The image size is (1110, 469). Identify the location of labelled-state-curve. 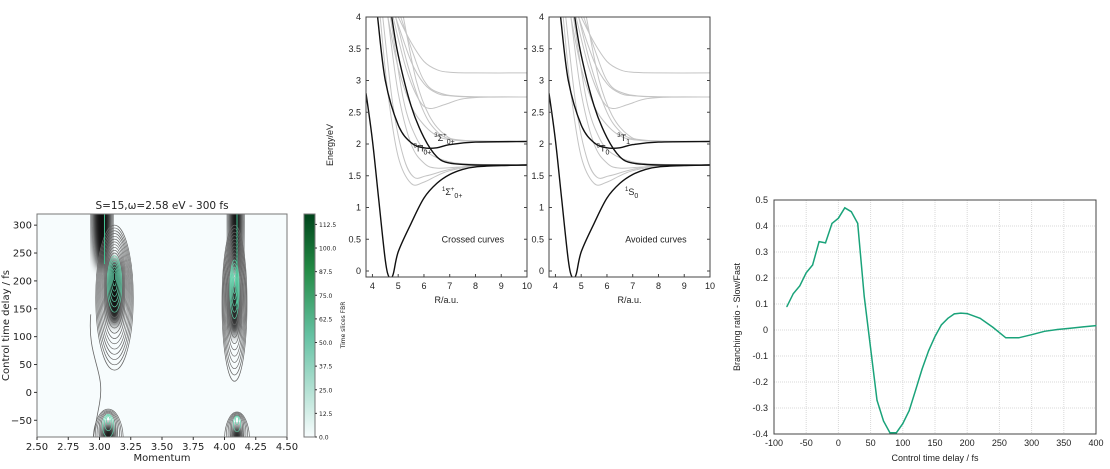
(634, 83).